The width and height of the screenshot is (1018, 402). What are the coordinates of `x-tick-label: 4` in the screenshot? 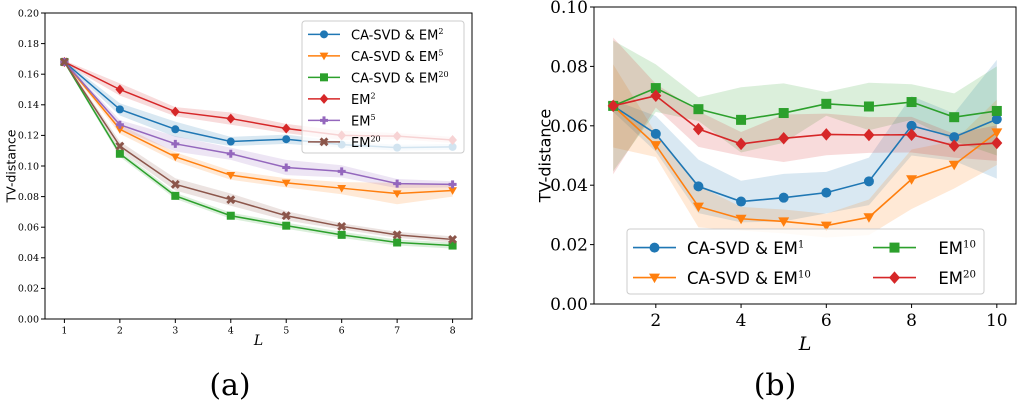 It's located at (741, 321).